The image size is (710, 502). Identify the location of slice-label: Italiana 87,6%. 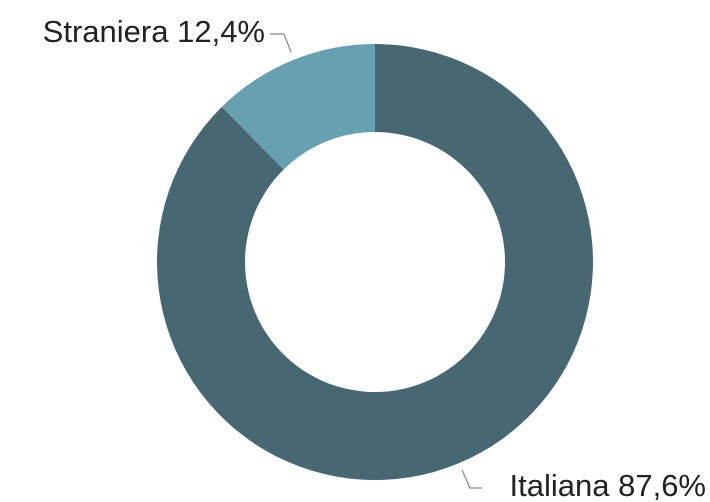
(608, 485).